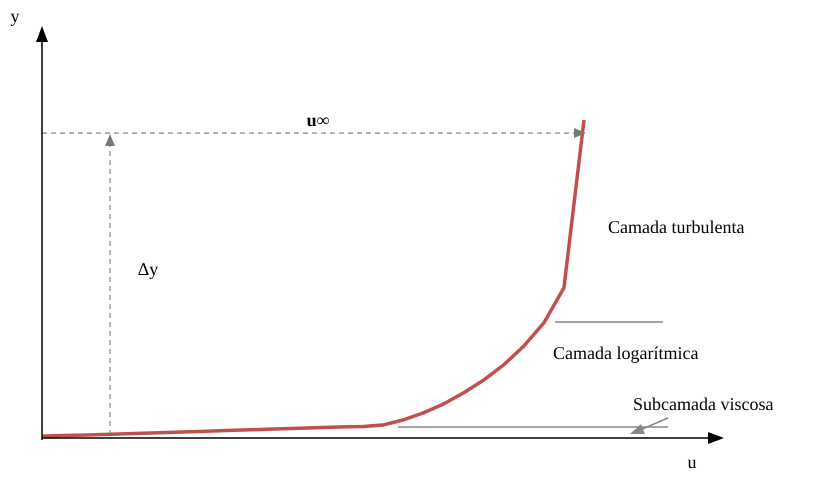  I want to click on text: u, so click(692, 462).